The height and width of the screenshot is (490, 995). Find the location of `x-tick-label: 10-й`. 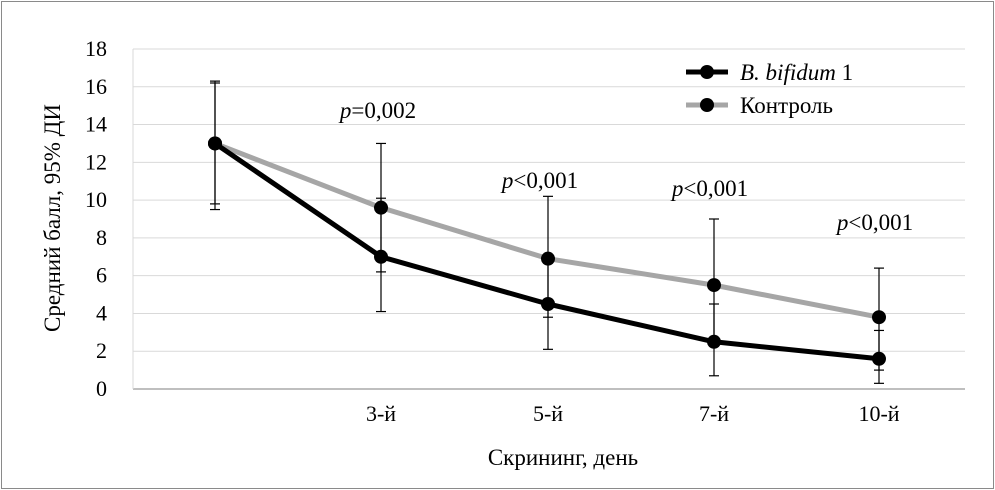

x-tick-label: 10-й is located at coordinates (878, 413).